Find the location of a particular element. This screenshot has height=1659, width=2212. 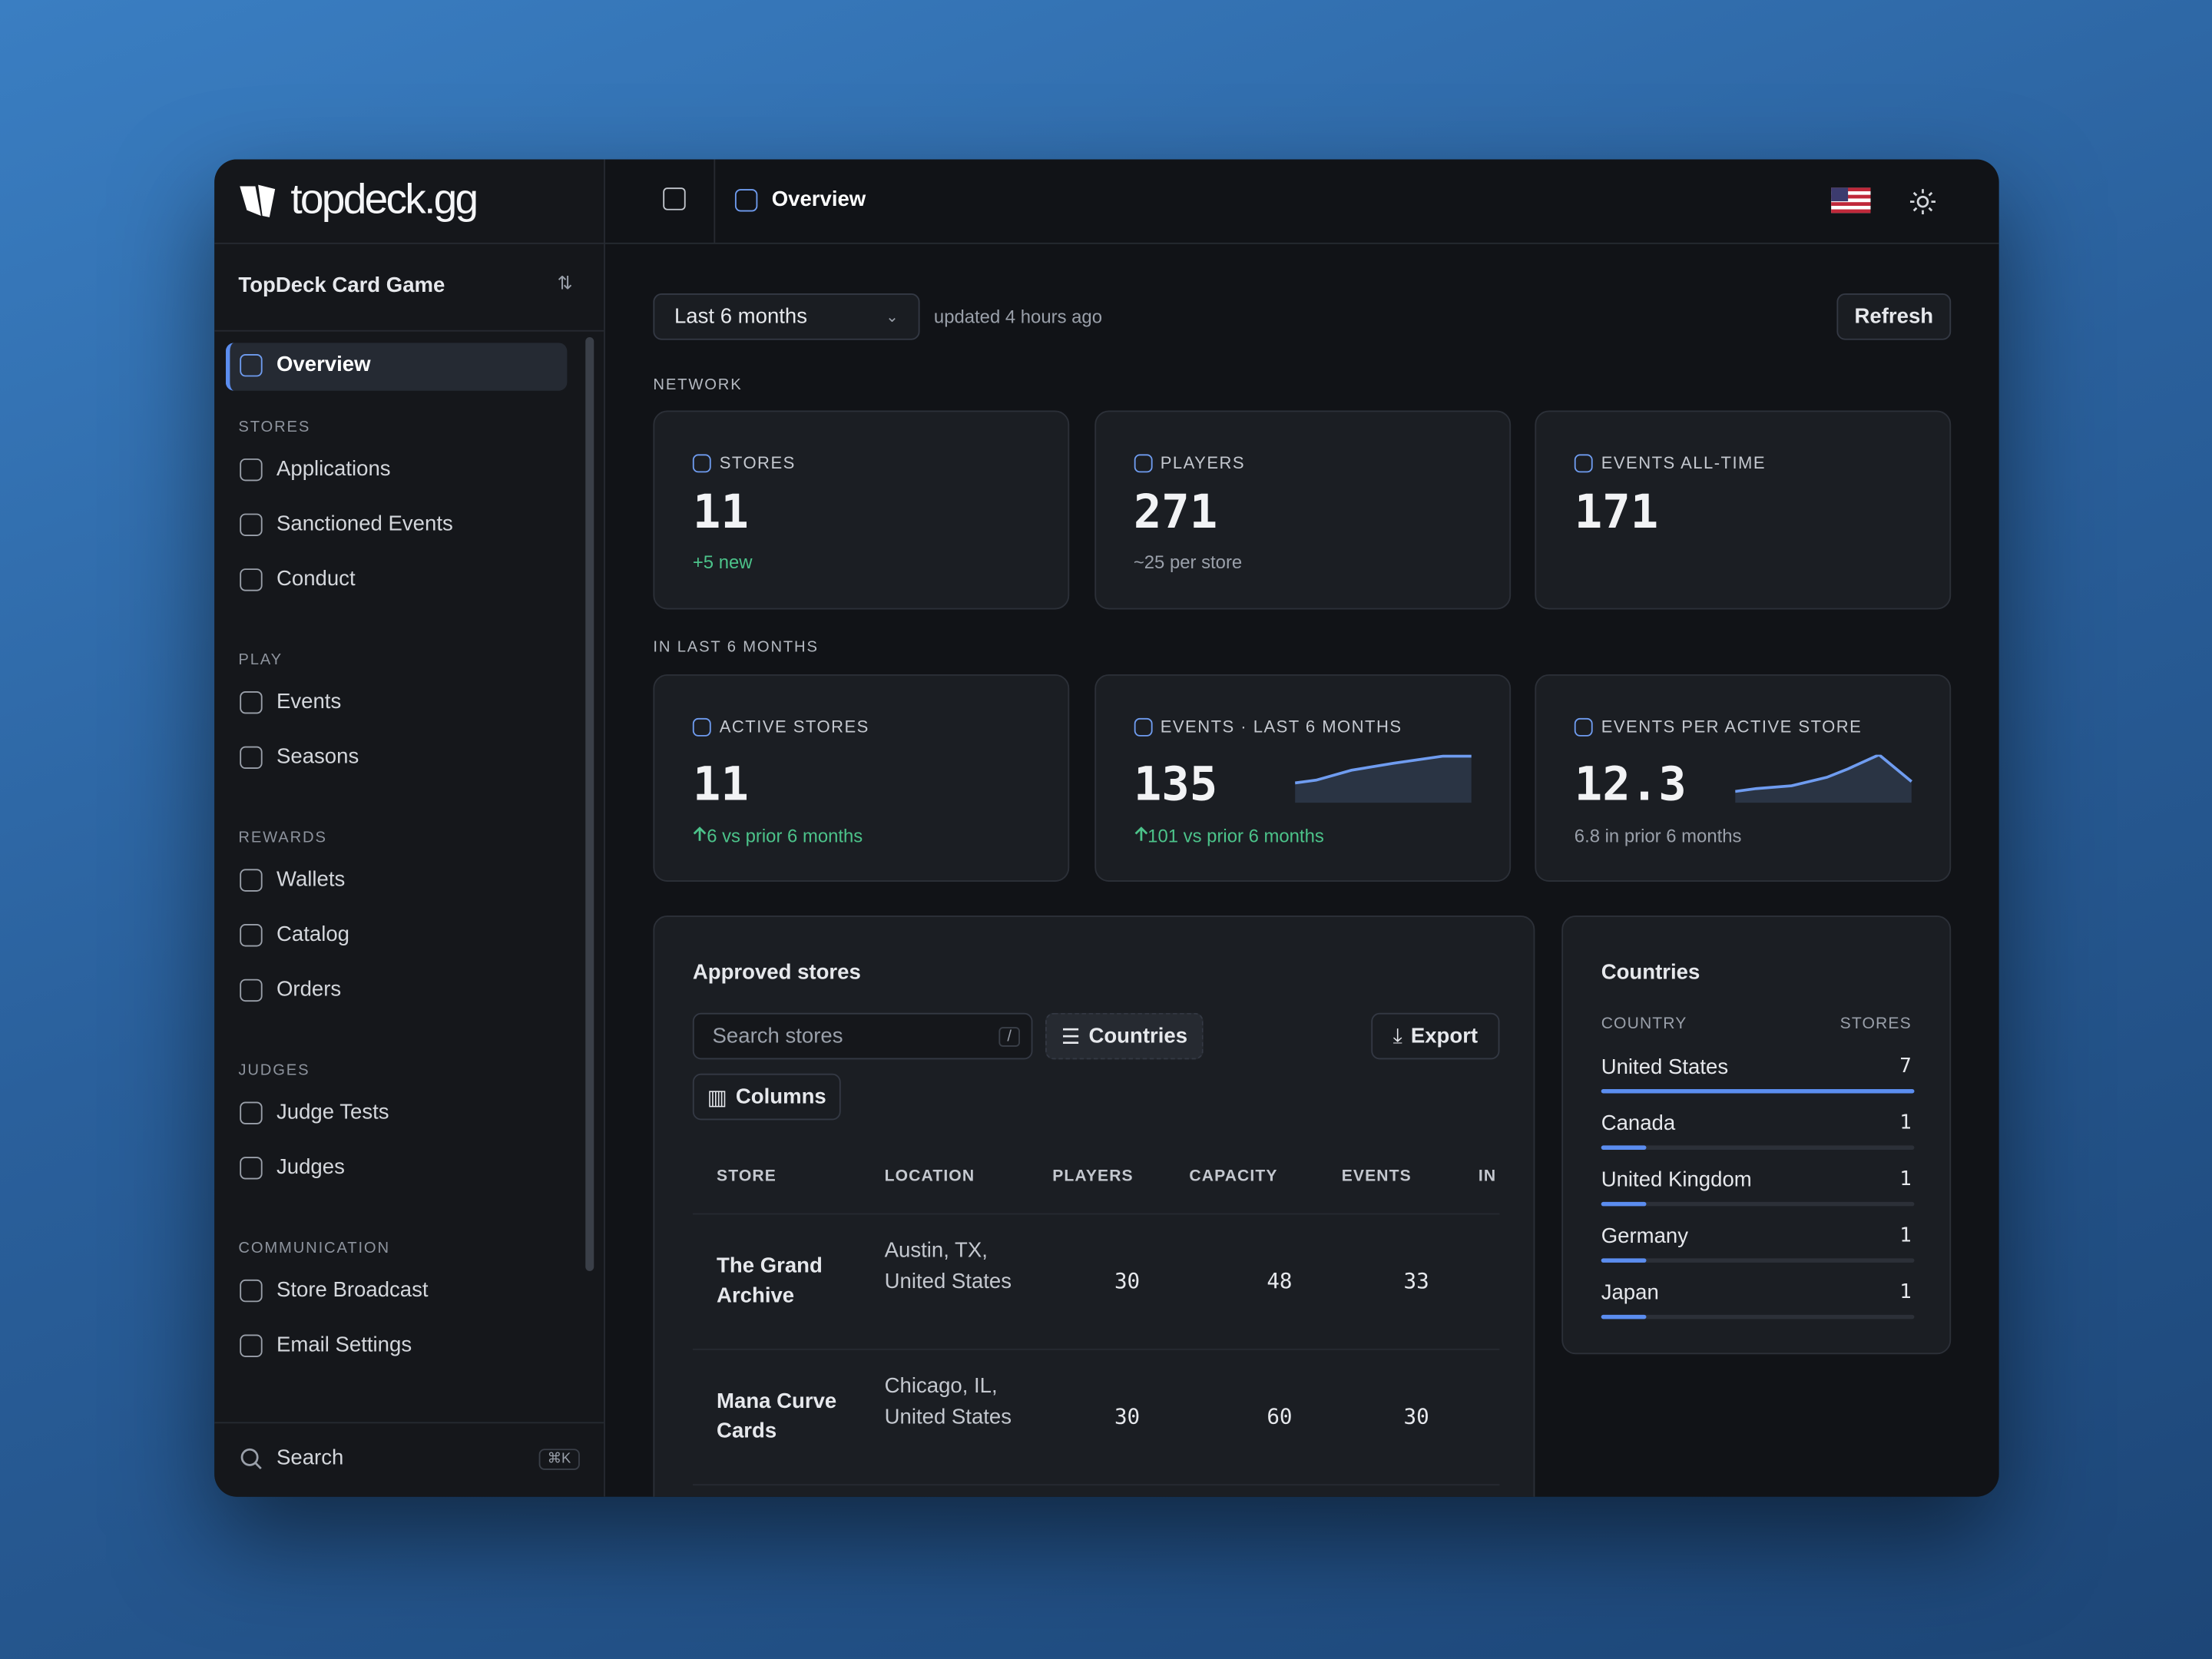

nav-section: PLAY is located at coordinates (260, 660).